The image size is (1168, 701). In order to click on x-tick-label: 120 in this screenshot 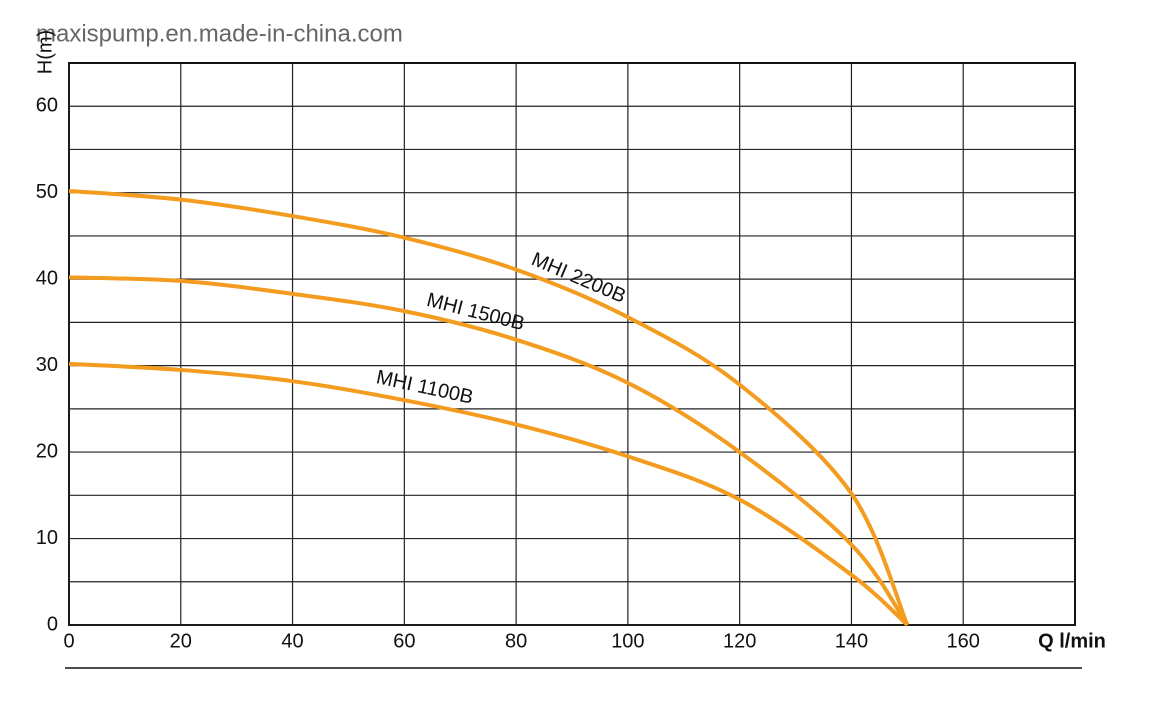, I will do `click(739, 641)`.